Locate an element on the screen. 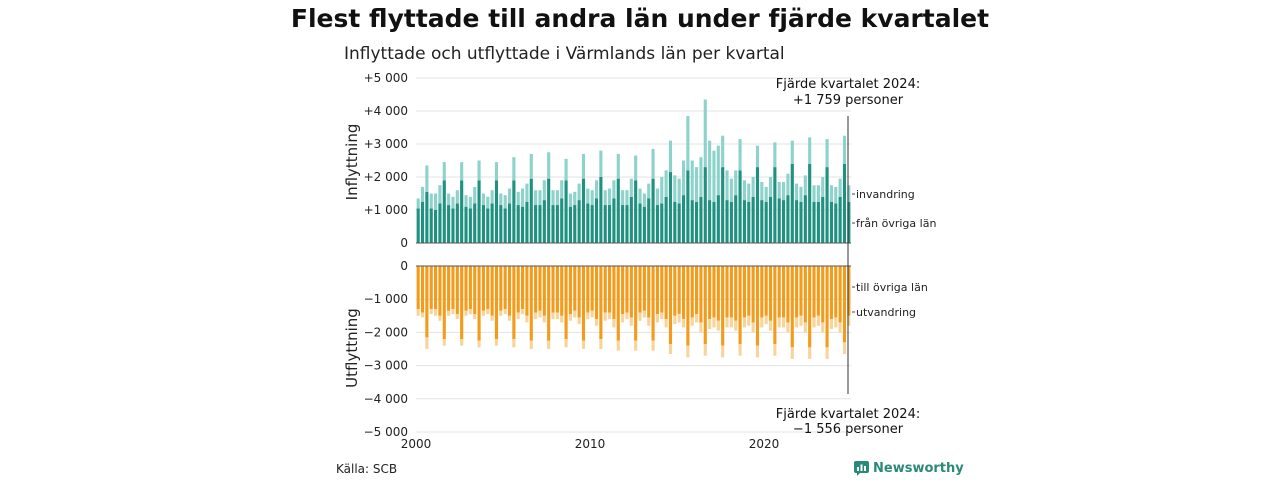 The width and height of the screenshot is (1280, 480). y-tick-label: +5 000 is located at coordinates (386, 78).